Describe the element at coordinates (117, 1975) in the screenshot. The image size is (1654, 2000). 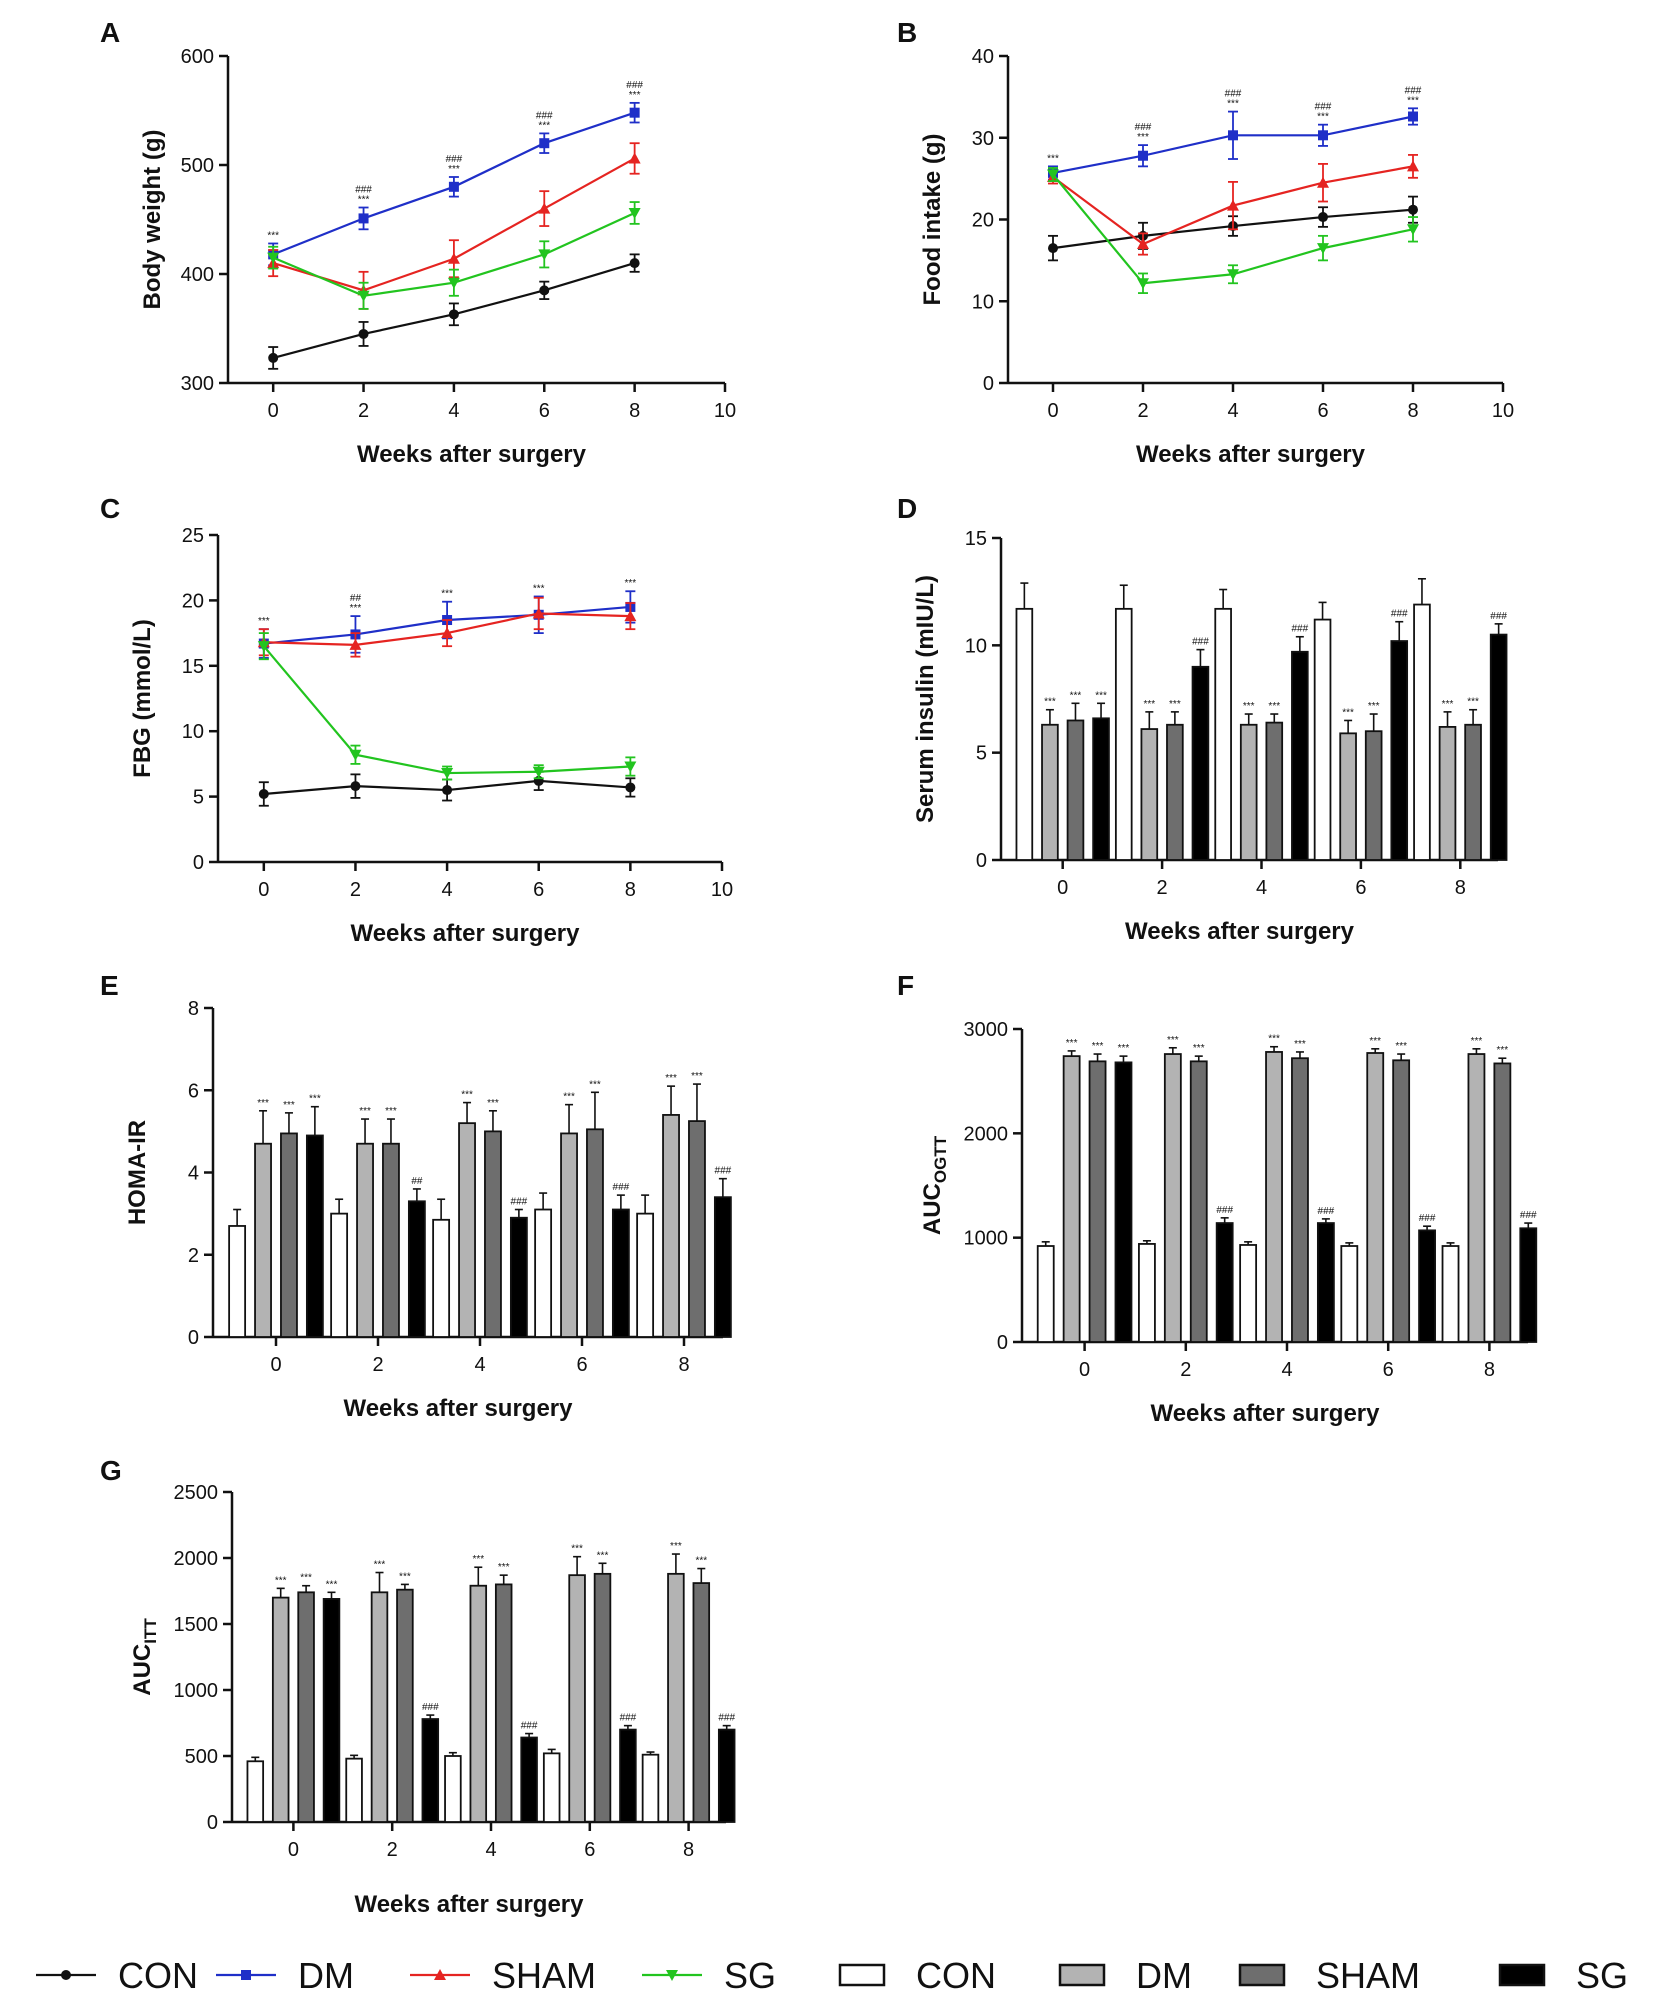
I see `legend-item-line-con: CON` at that location.